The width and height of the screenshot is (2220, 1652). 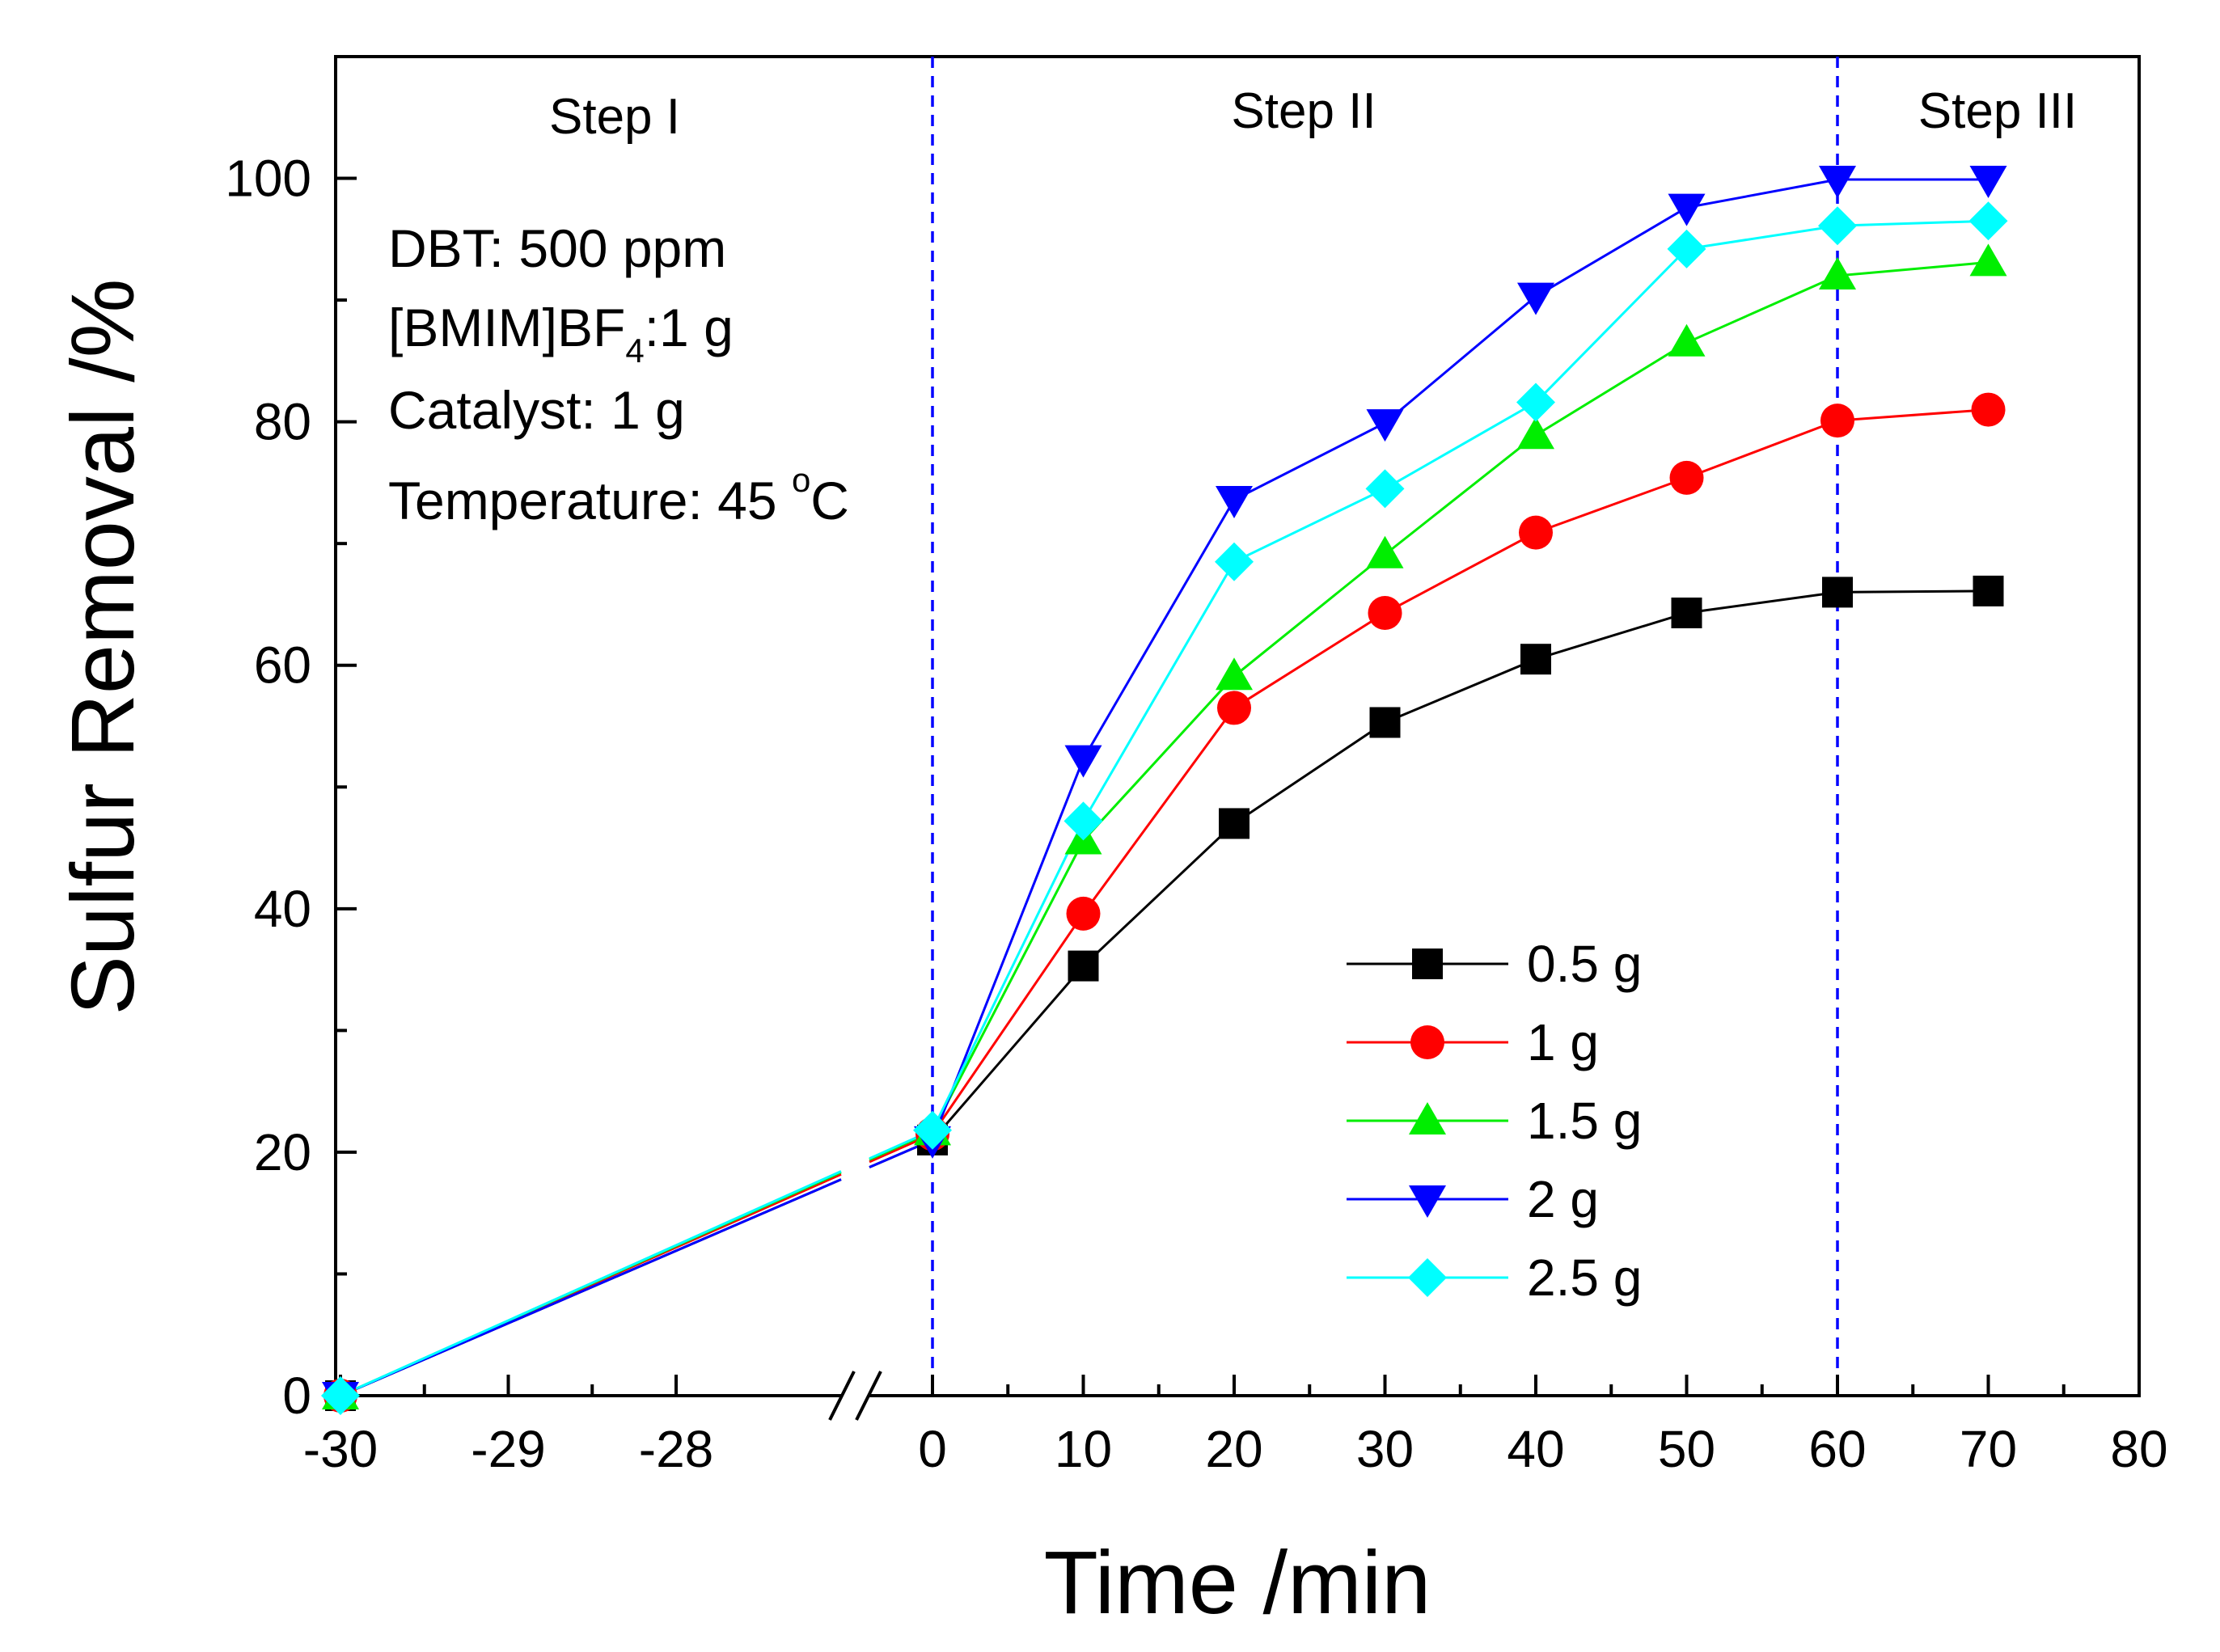 What do you see at coordinates (1563, 1199) in the screenshot?
I see `legend-label: 2 g` at bounding box center [1563, 1199].